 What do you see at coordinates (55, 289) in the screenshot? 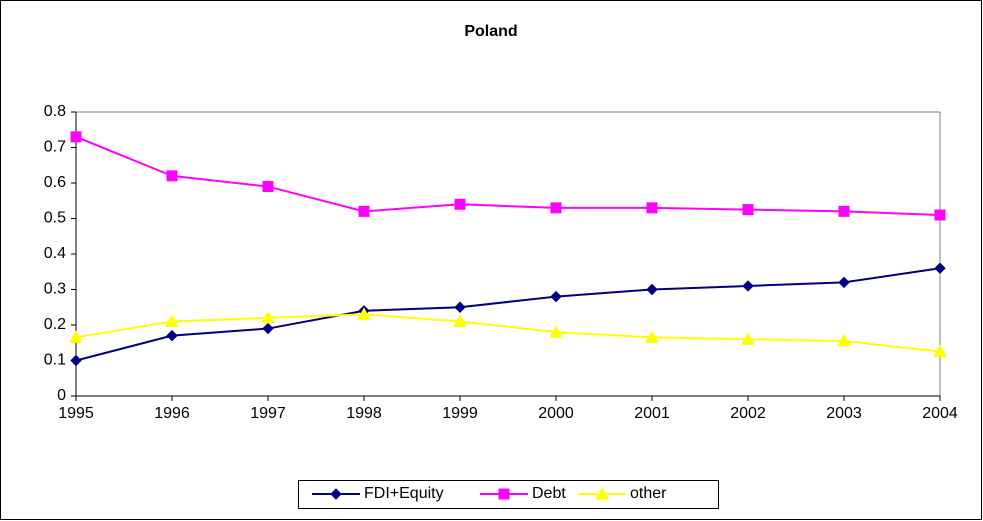
I see `y-tick-label: 0.3` at bounding box center [55, 289].